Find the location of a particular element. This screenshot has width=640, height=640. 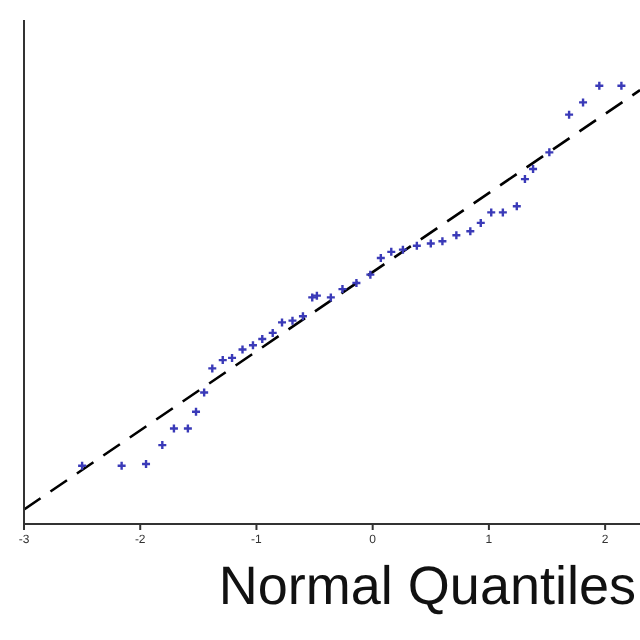

x-axis-title: Normal Quantiles is located at coordinates (427, 587).